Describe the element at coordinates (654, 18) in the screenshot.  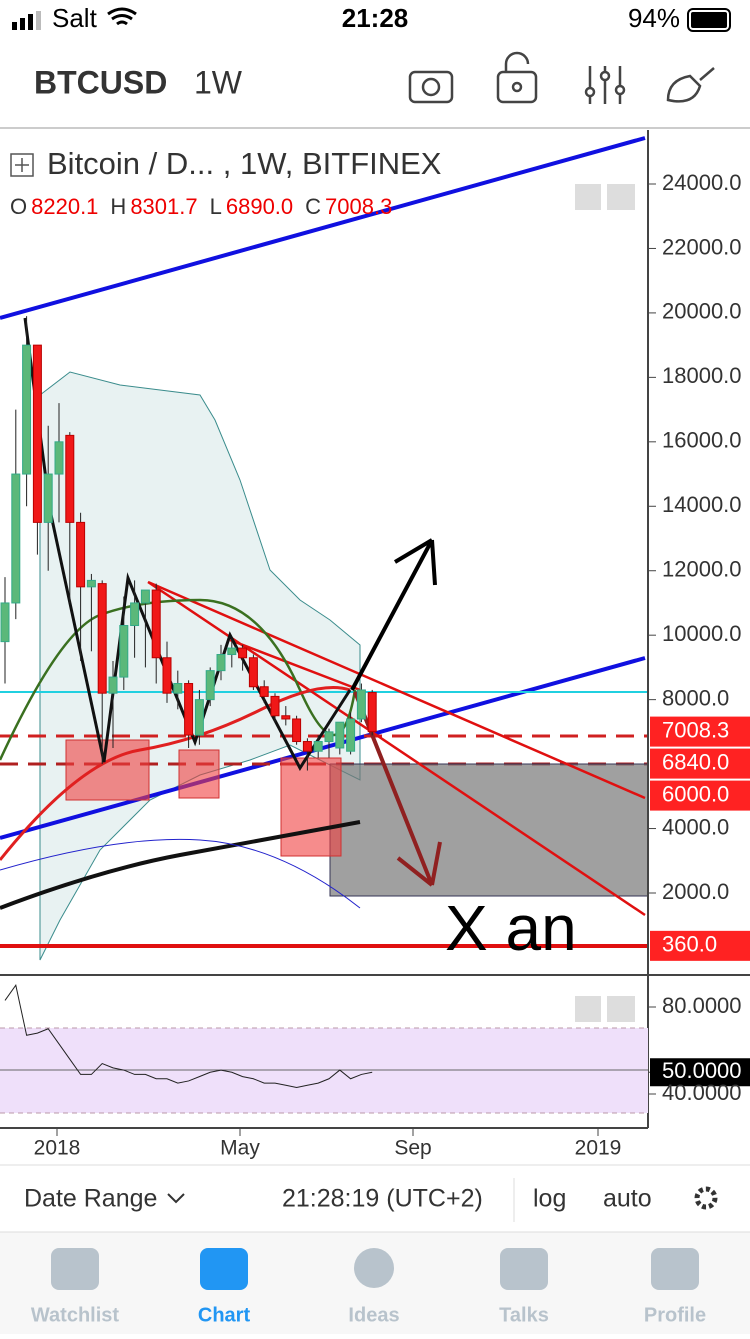
I see `battery-percent: 94%` at that location.